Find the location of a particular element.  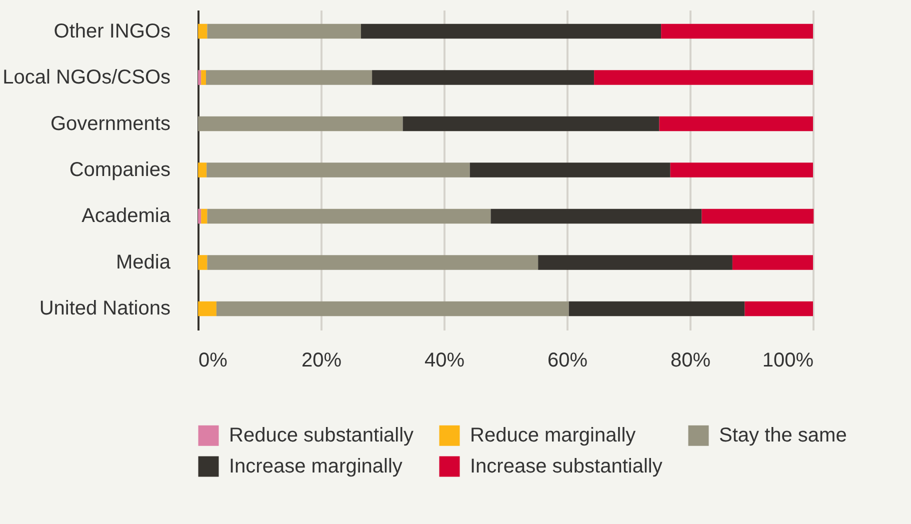

y-tick-label: Other INGOs is located at coordinates (112, 31).